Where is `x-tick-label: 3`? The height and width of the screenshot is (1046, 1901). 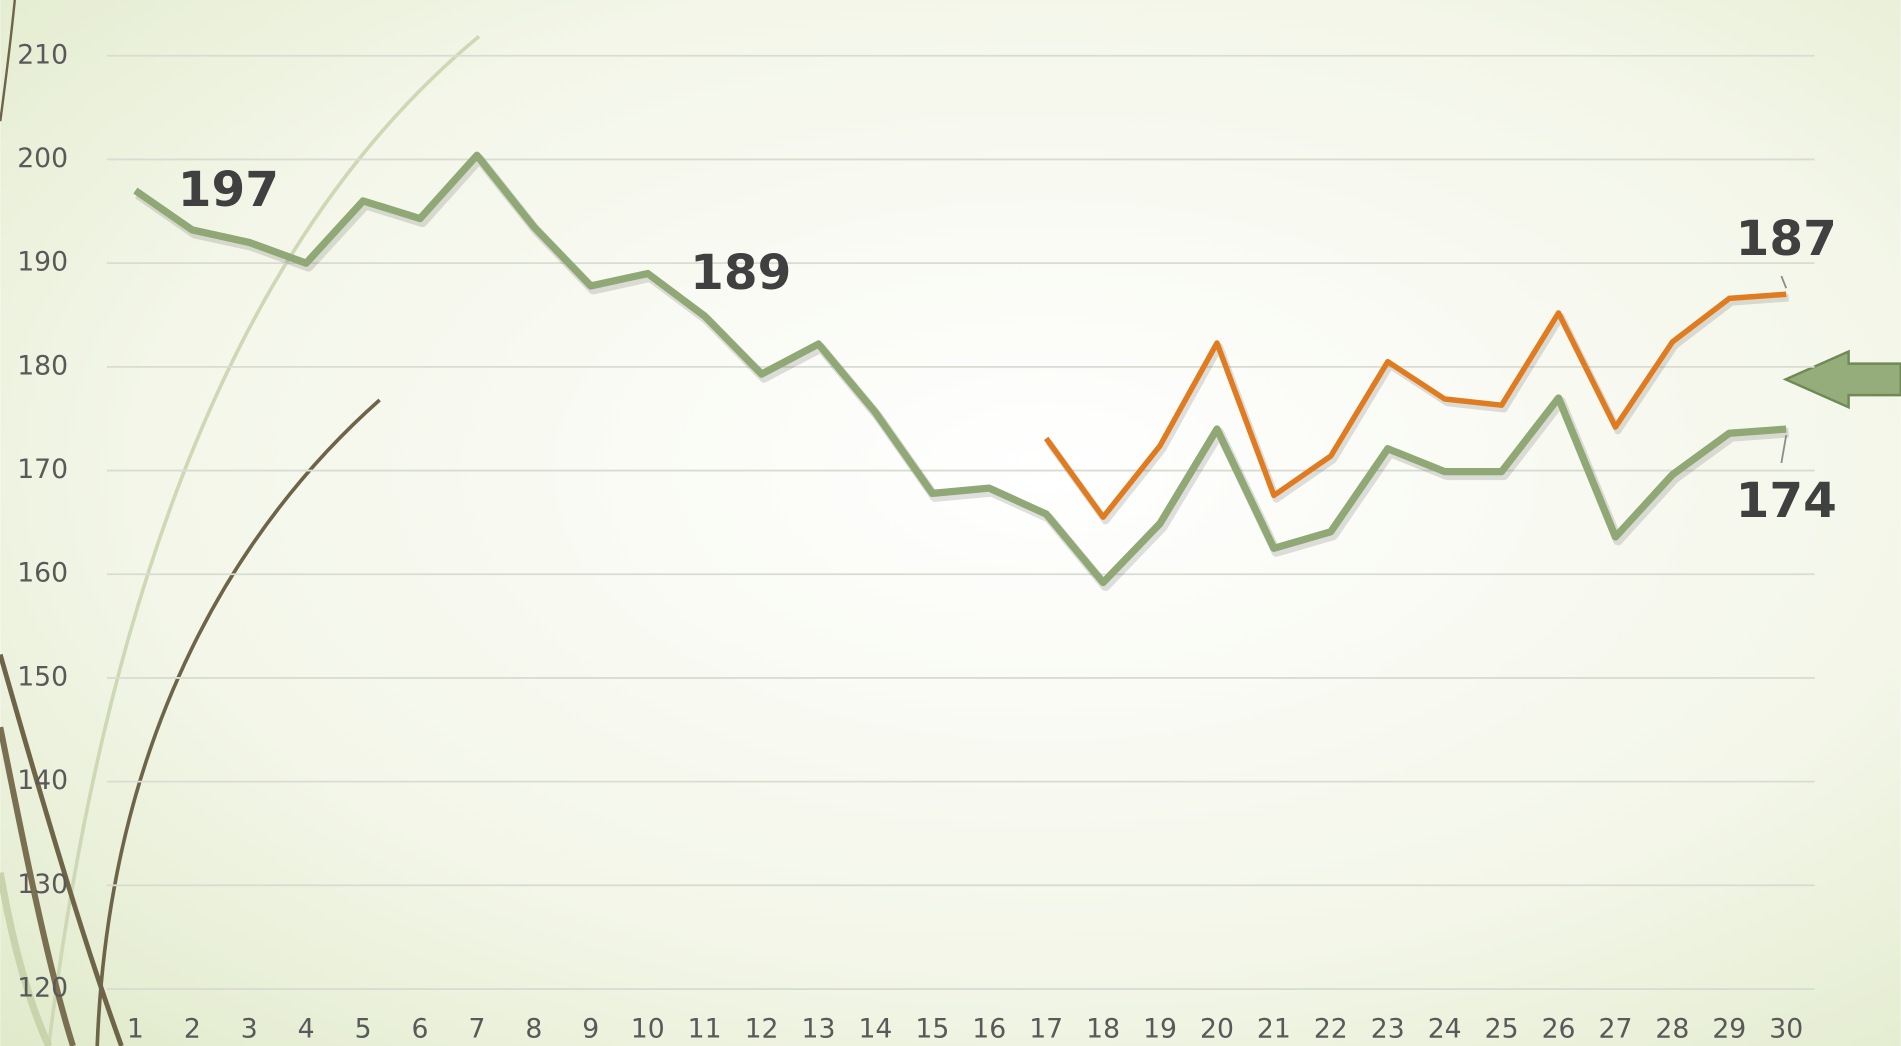 x-tick-label: 3 is located at coordinates (249, 1029).